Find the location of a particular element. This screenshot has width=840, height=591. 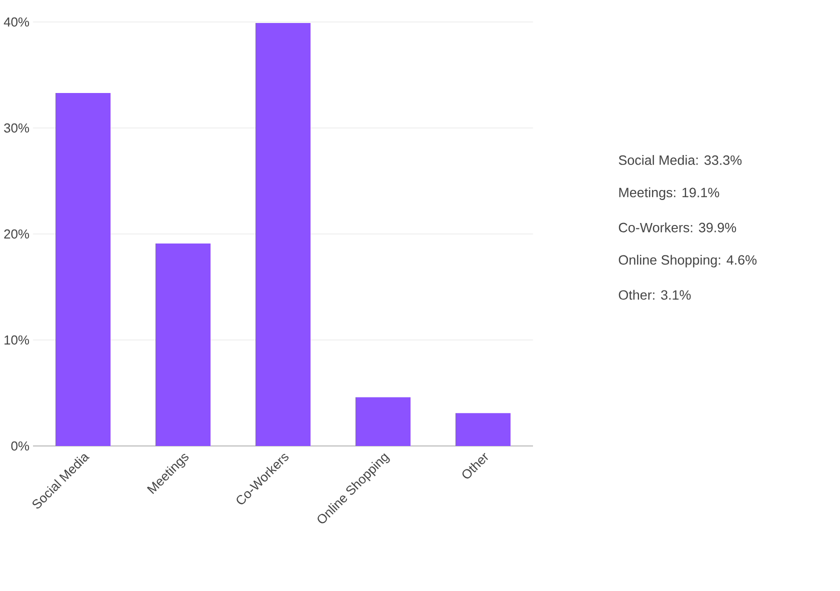

y-tick-label: 30% is located at coordinates (17, 128).